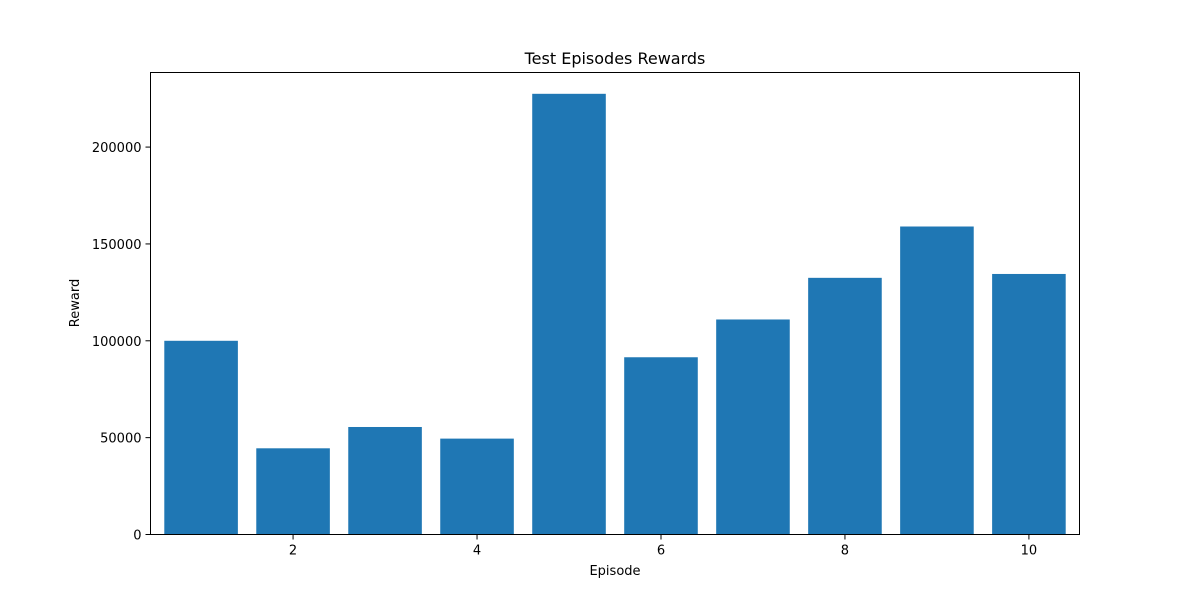 The image size is (1200, 600). Describe the element at coordinates (1029, 551) in the screenshot. I see `x-tick-label: 10` at that location.